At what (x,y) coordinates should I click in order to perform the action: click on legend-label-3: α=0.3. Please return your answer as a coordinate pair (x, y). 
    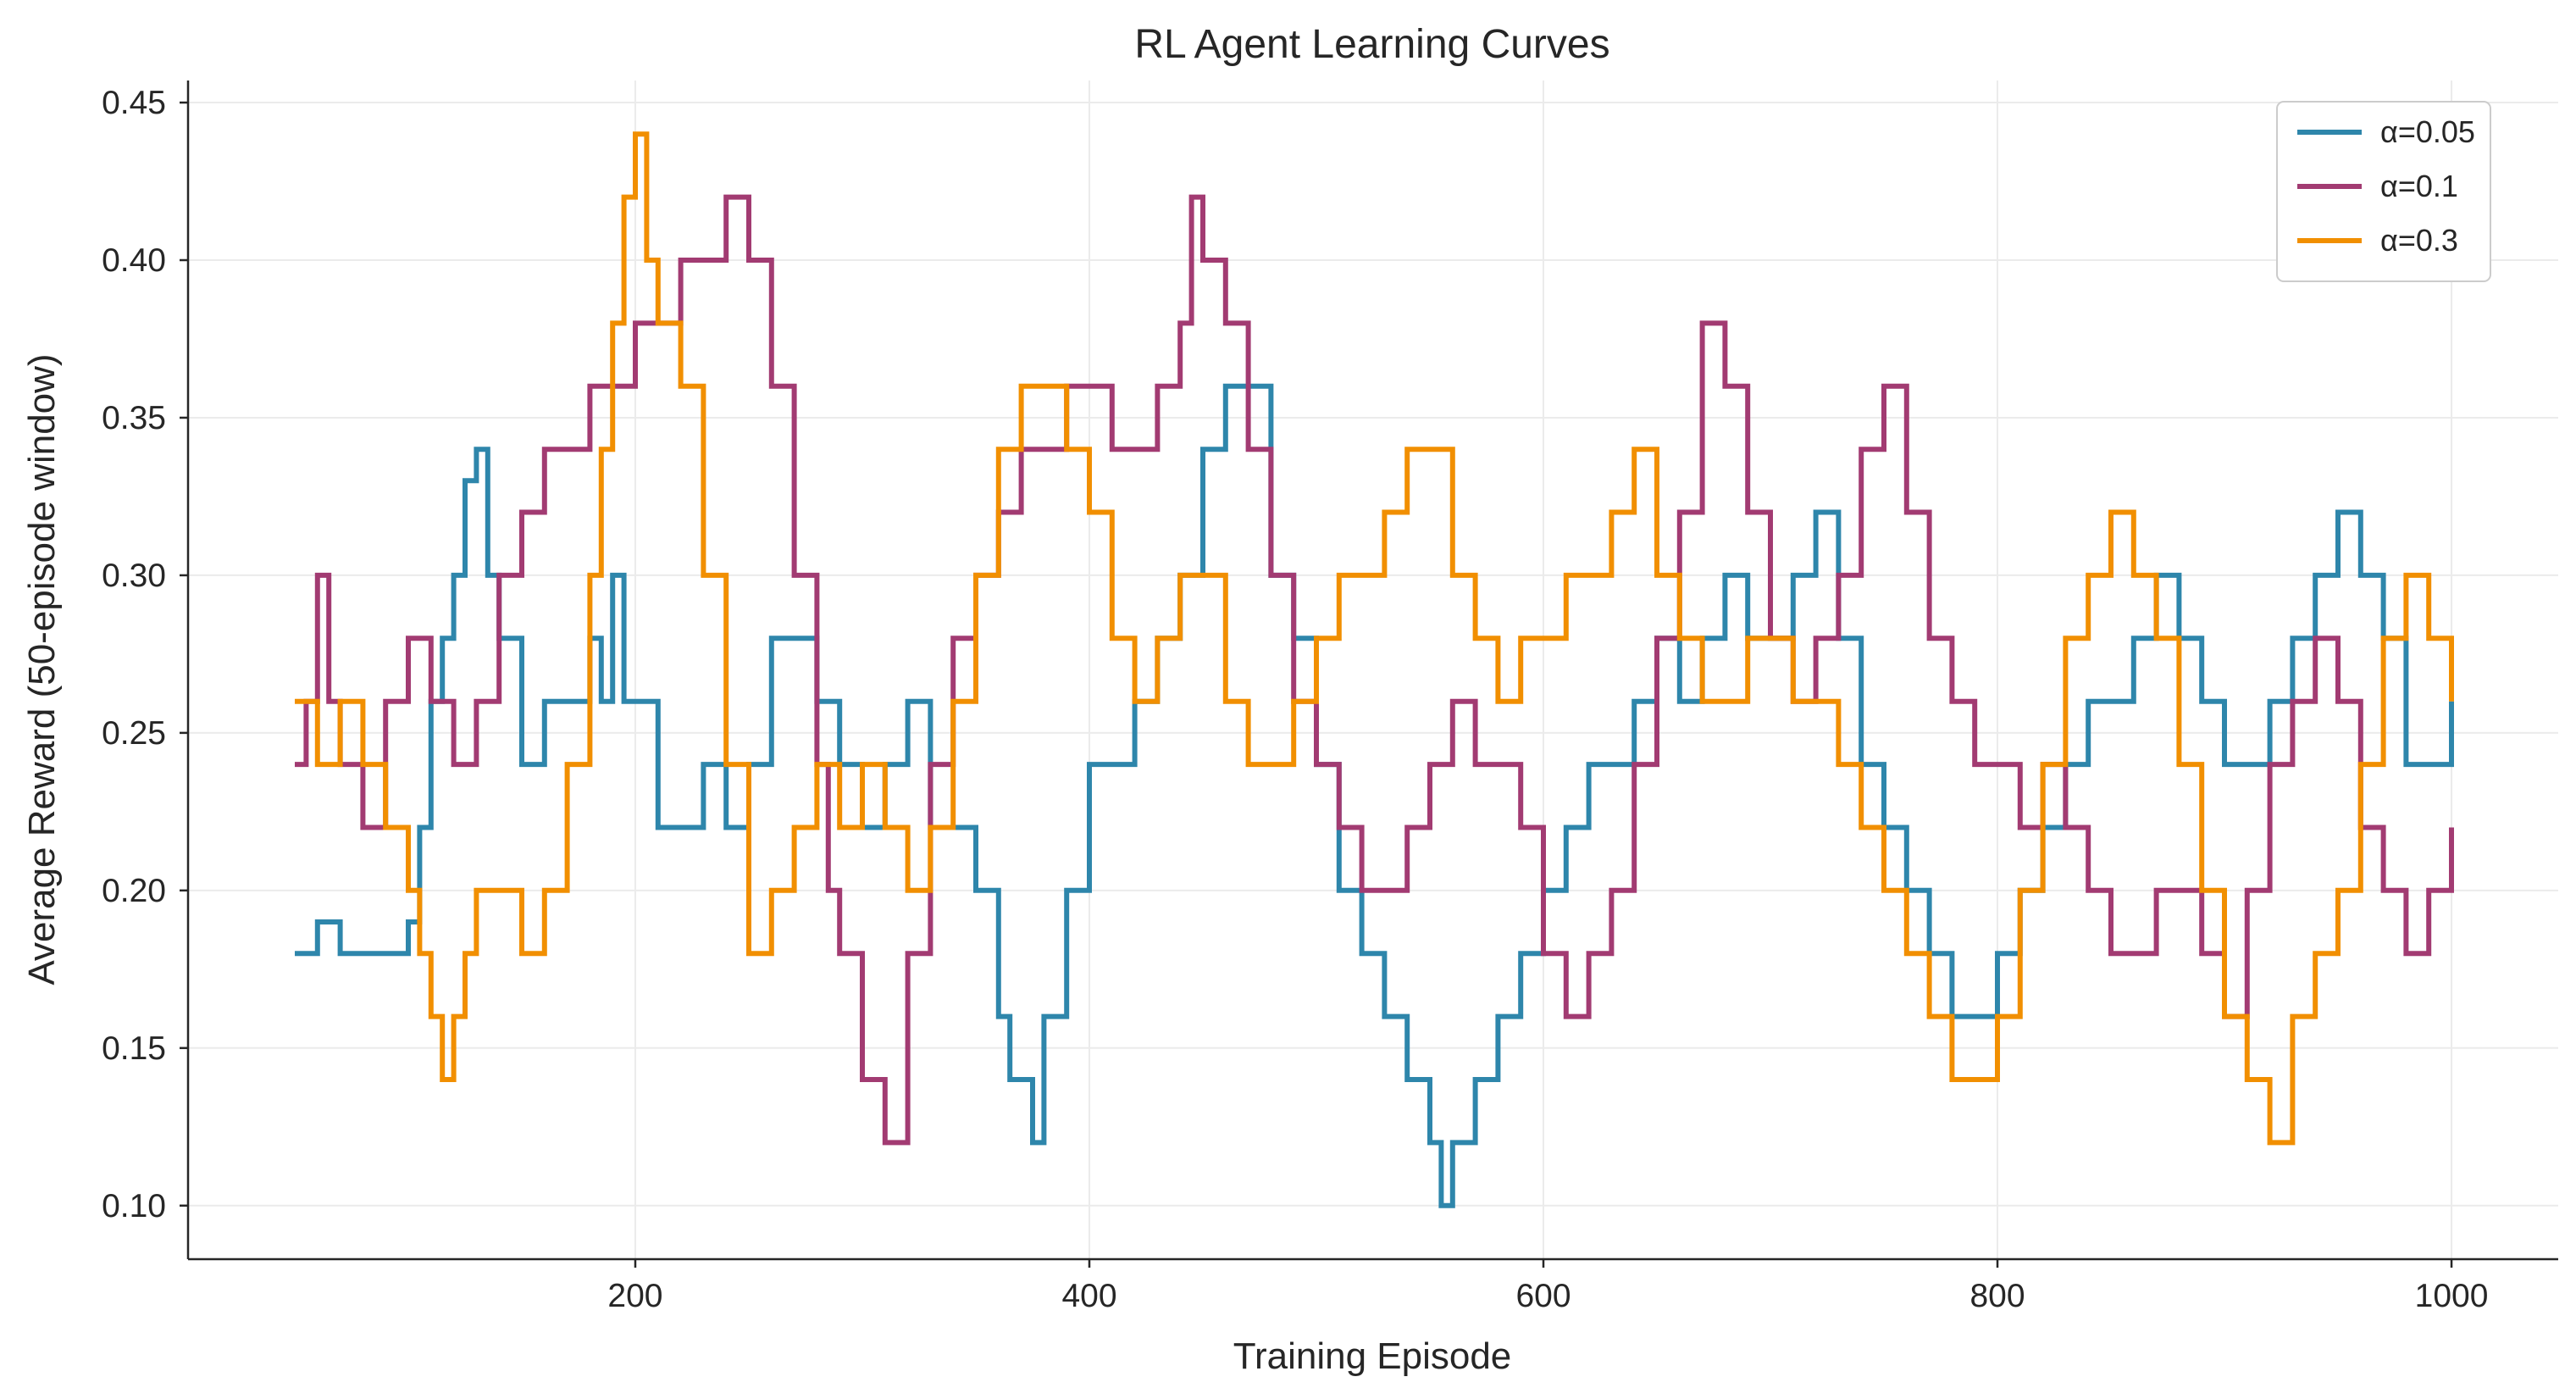
    Looking at the image, I should click on (2419, 240).